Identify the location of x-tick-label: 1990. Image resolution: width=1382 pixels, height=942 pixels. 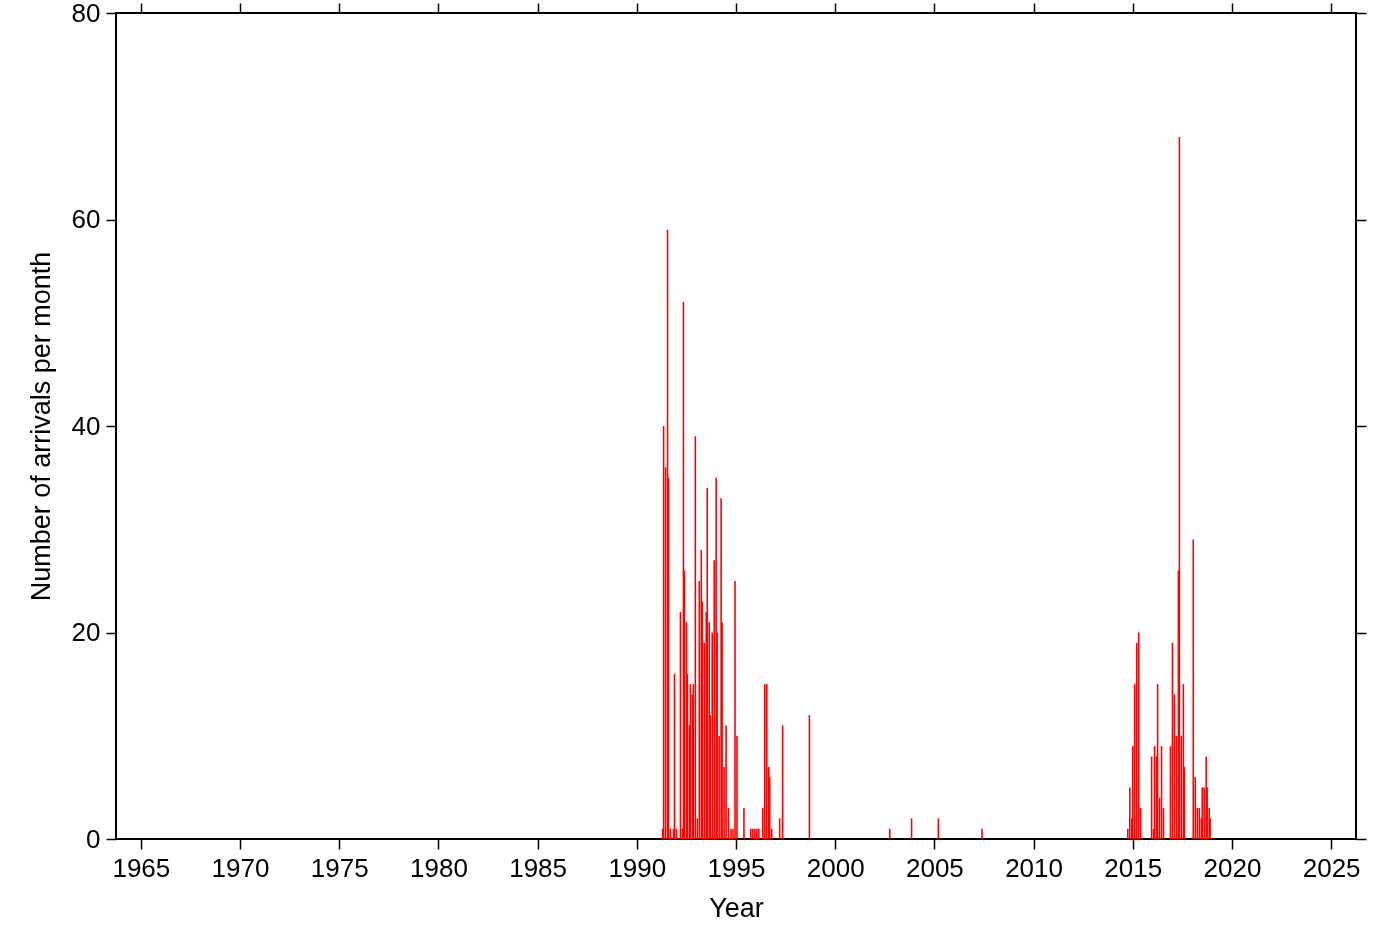
(637, 867).